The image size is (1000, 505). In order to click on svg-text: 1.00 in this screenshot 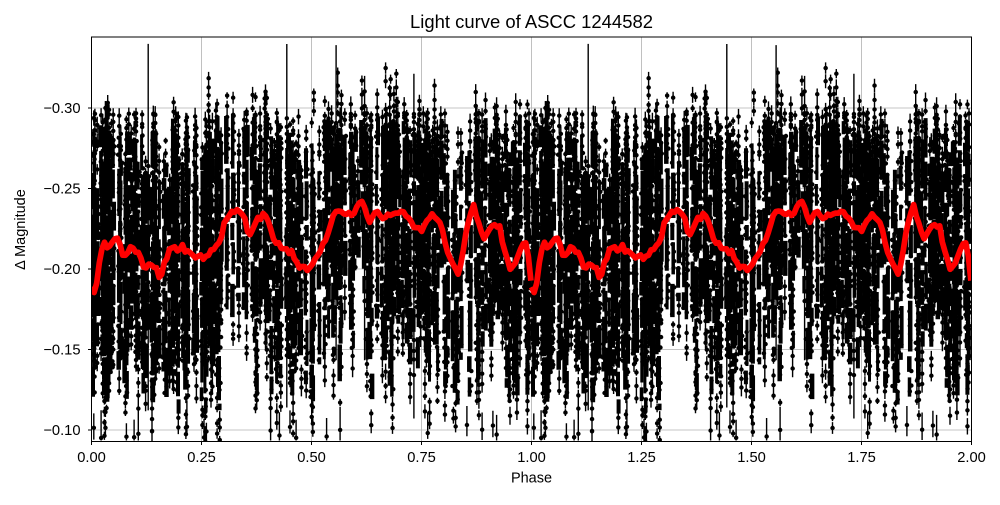, I will do `click(531, 458)`.